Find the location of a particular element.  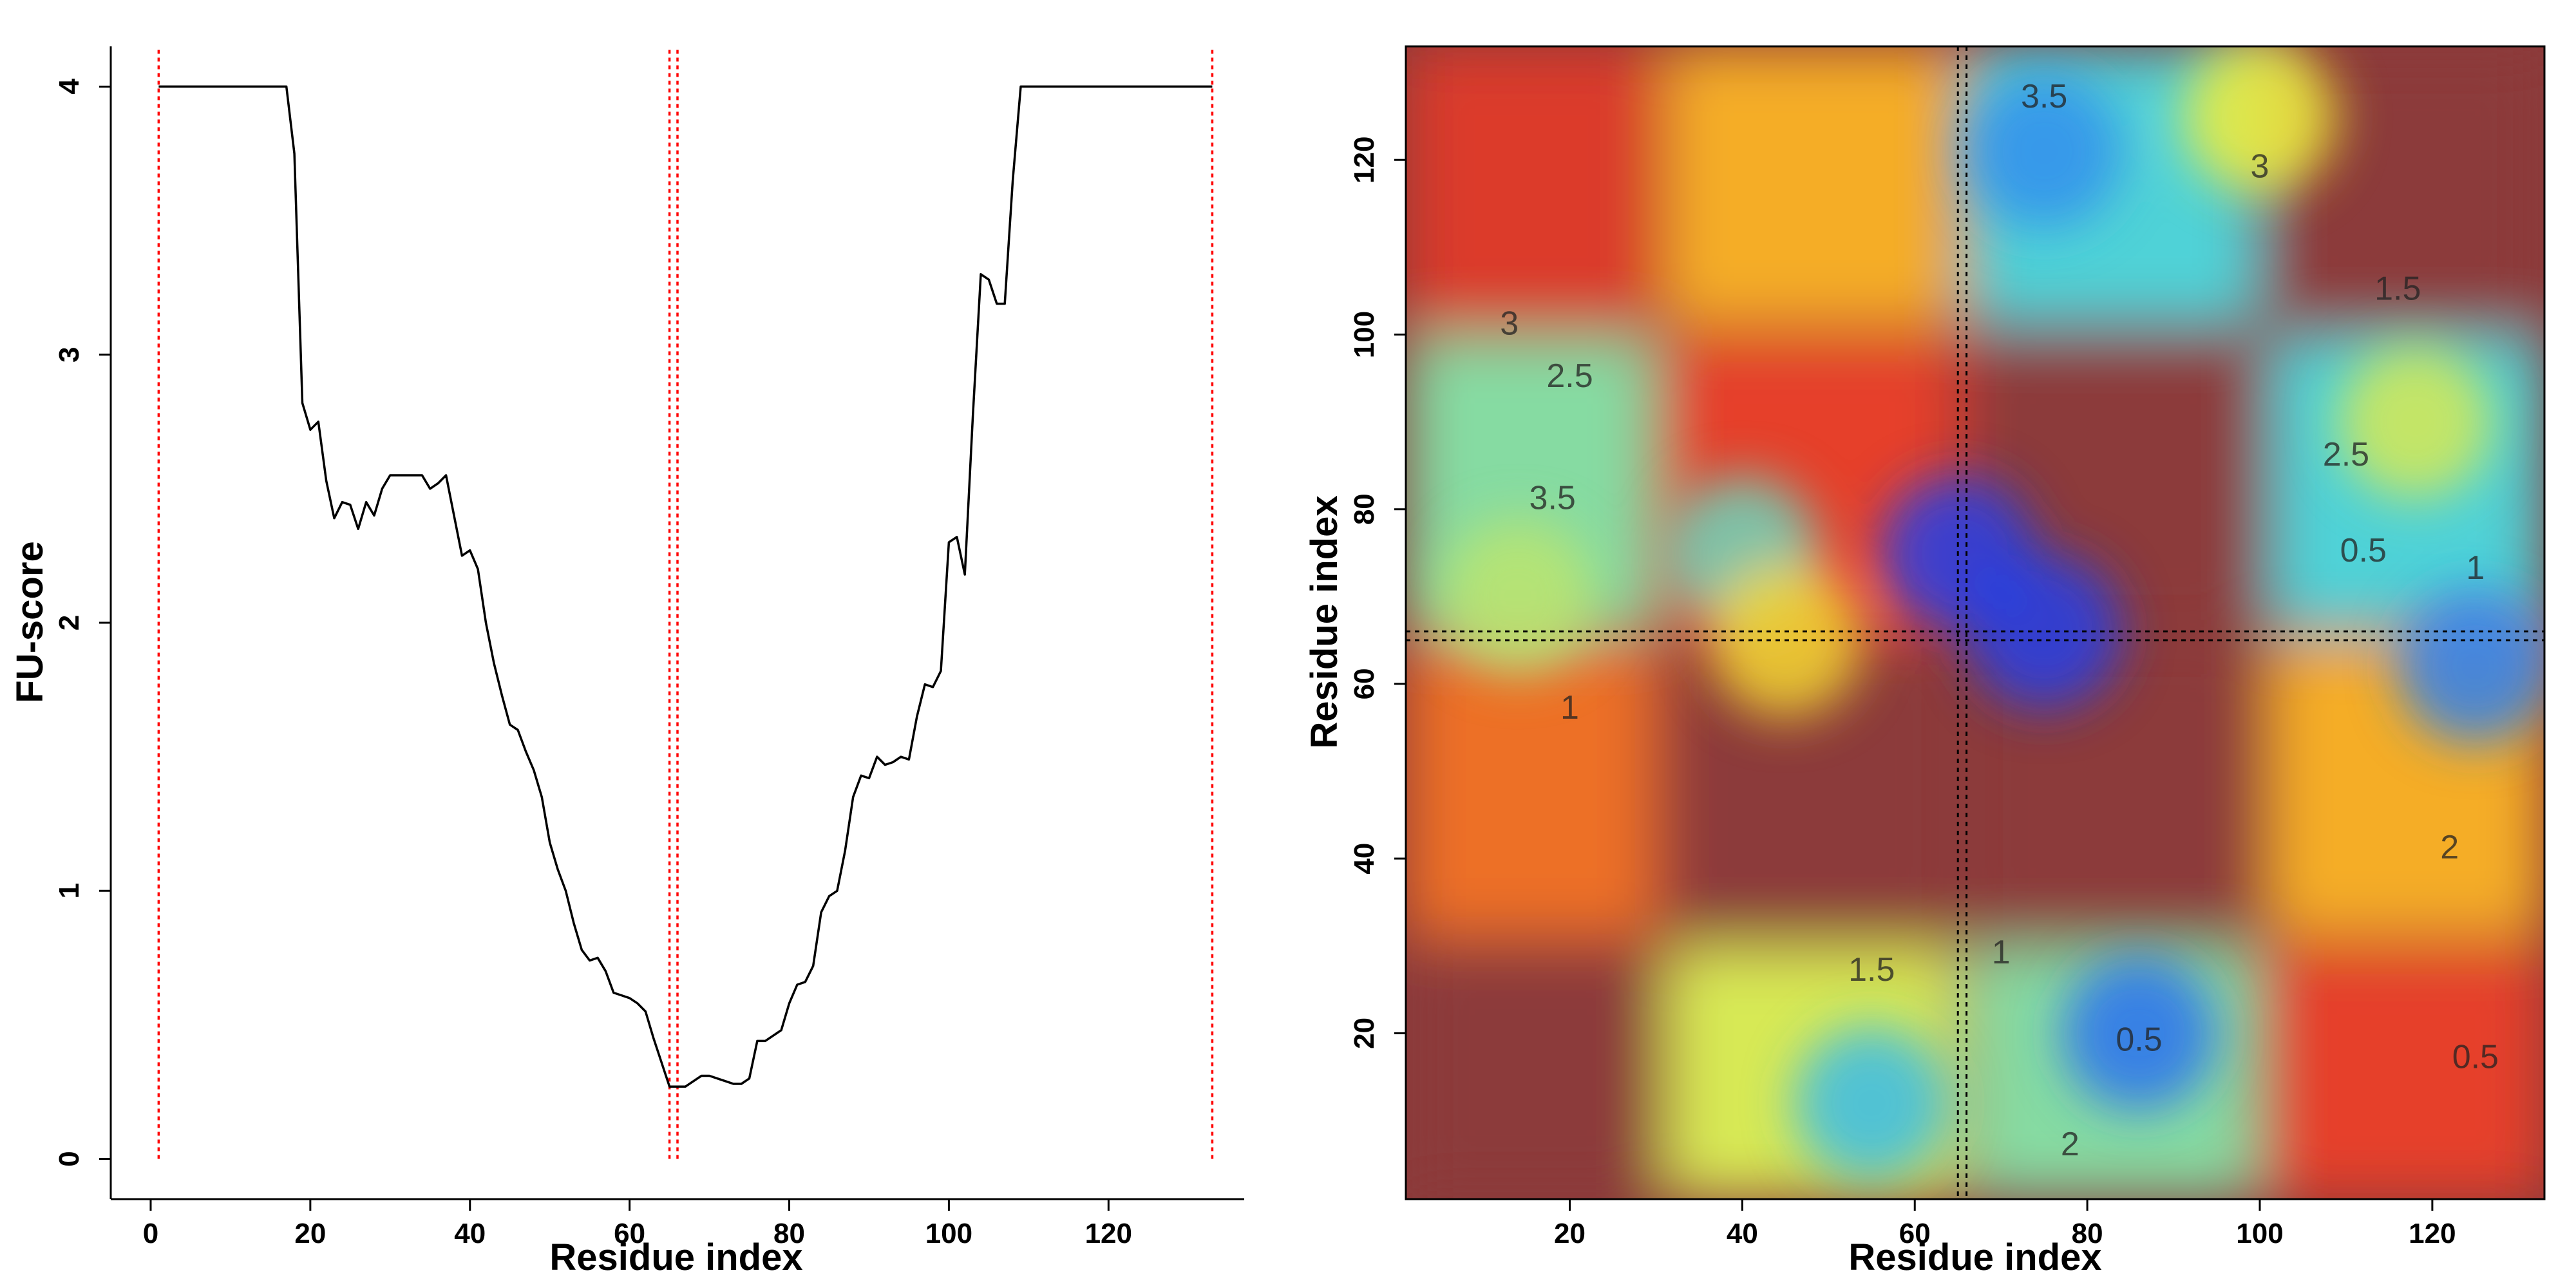

x-axis-title: Residue index is located at coordinates (676, 1257).